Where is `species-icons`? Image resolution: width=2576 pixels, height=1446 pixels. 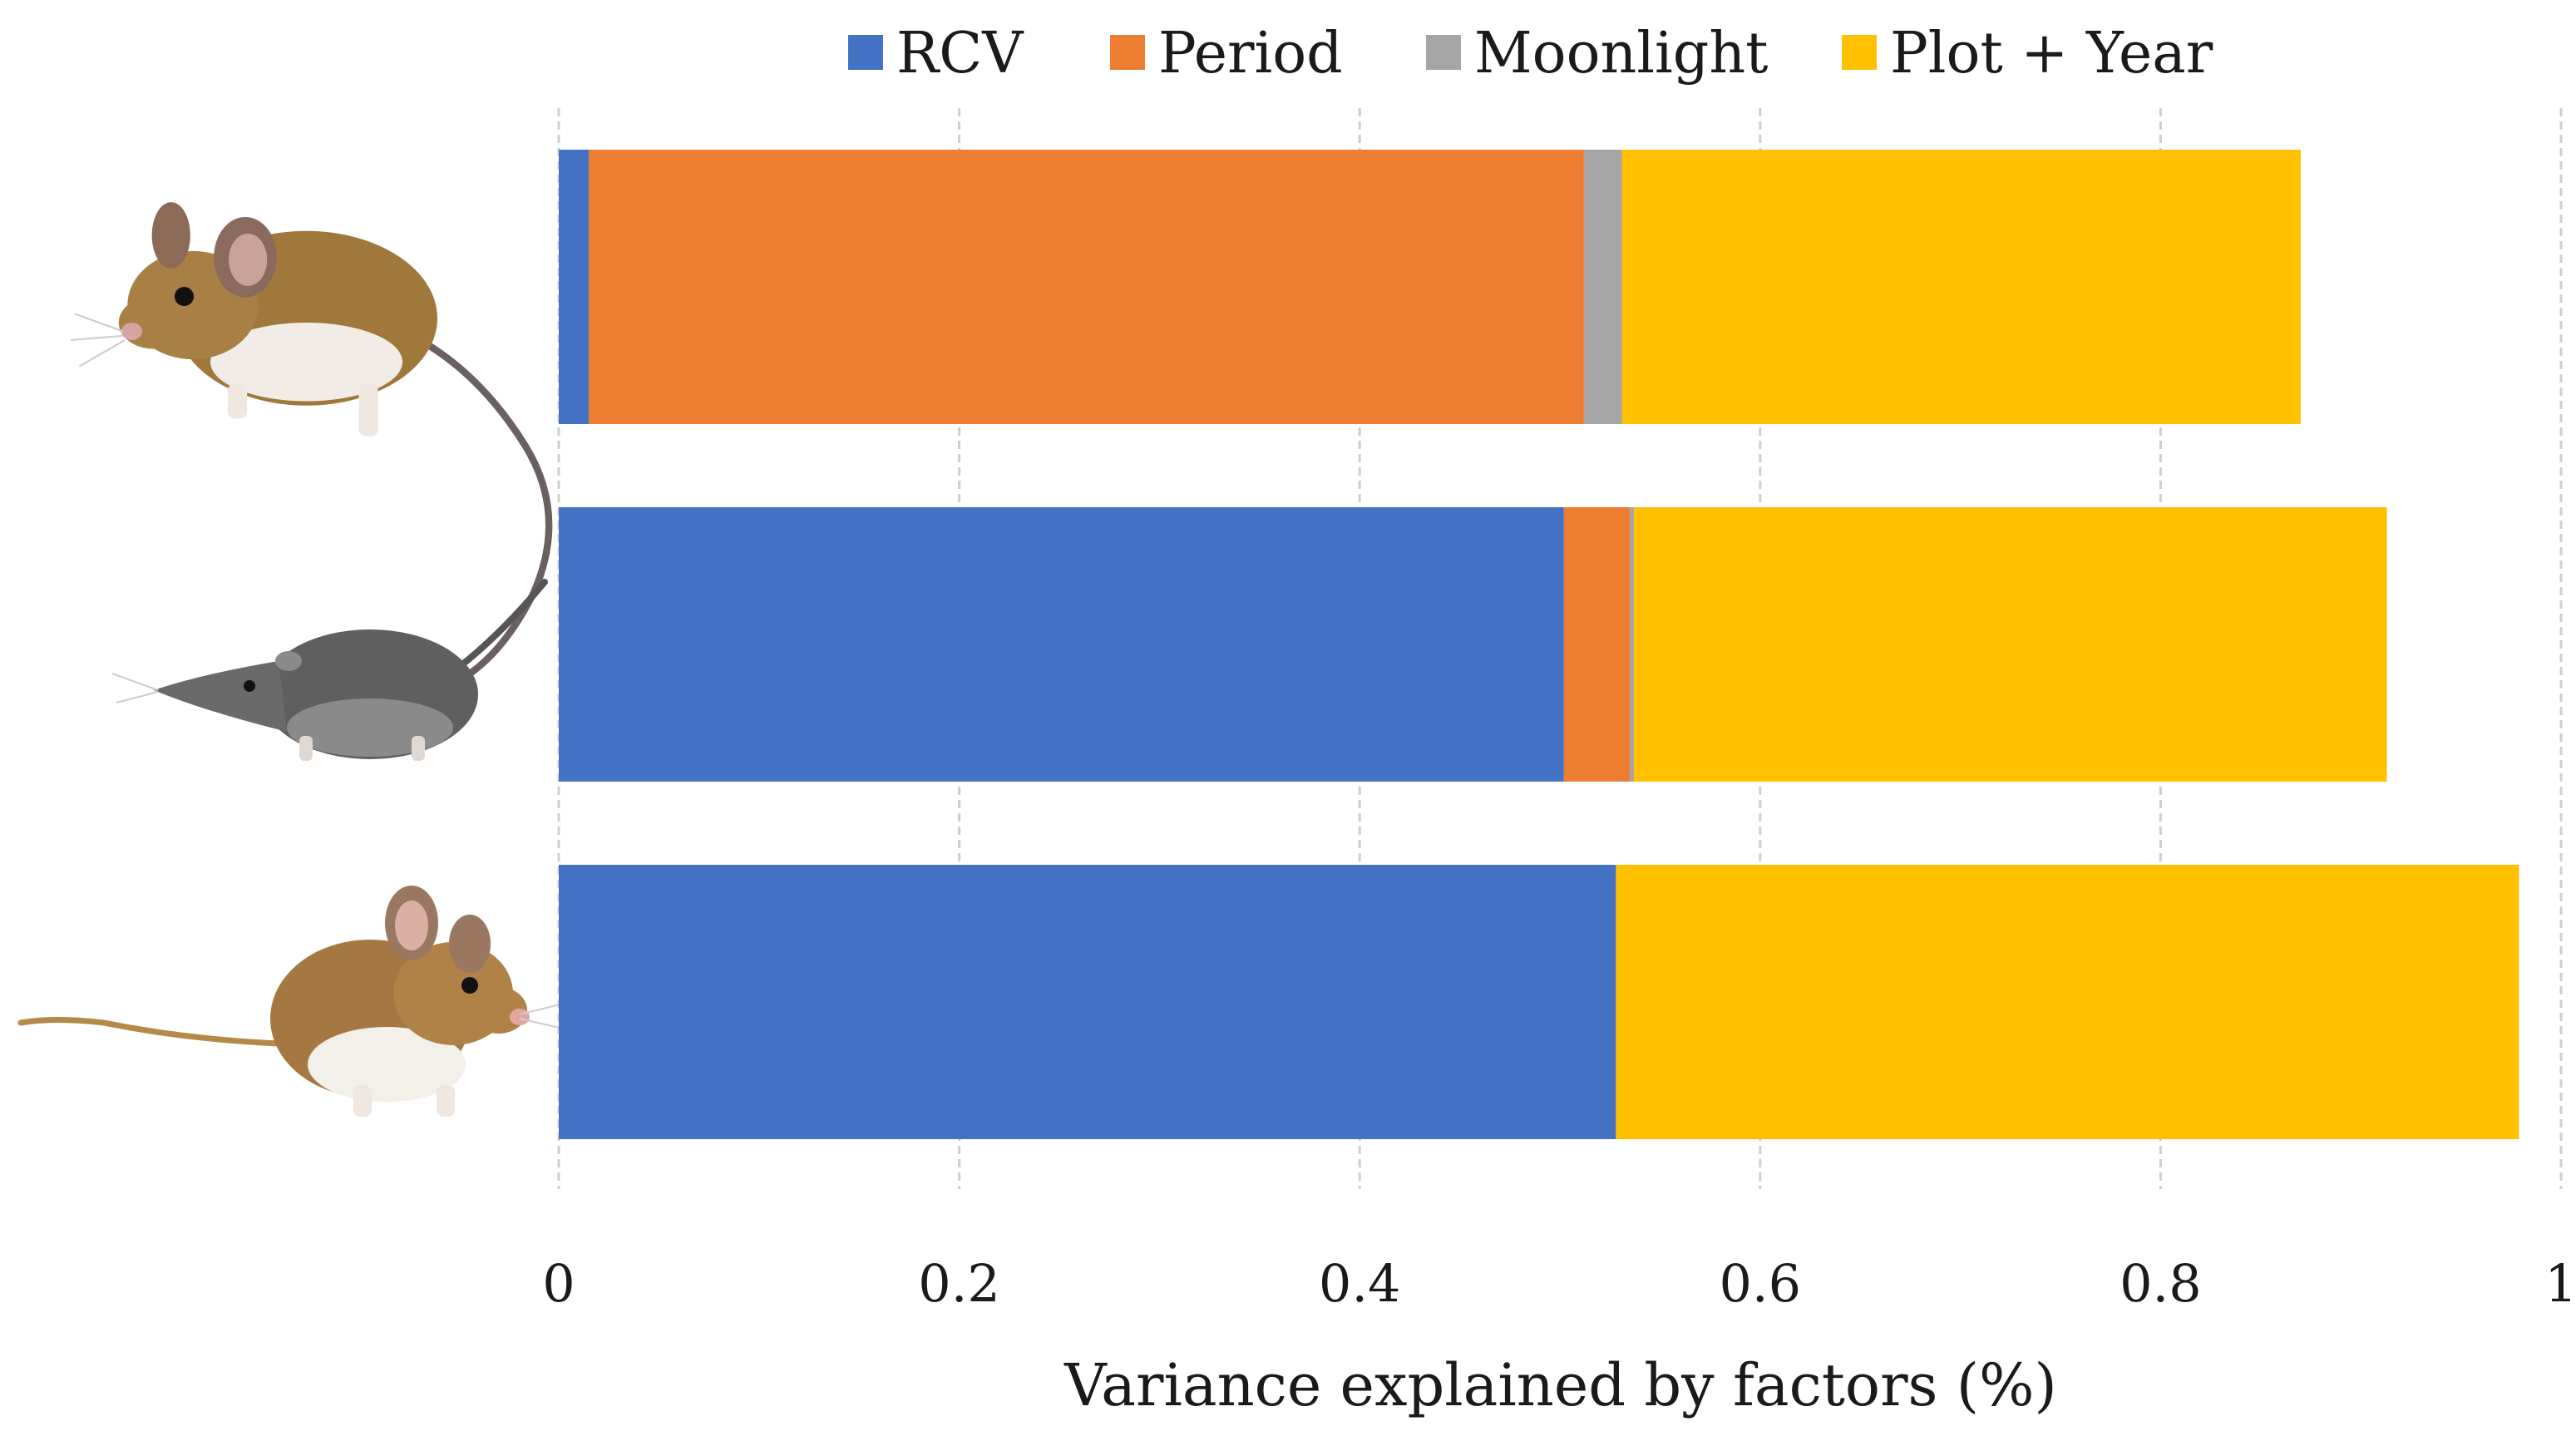
species-icons is located at coordinates (297, 659).